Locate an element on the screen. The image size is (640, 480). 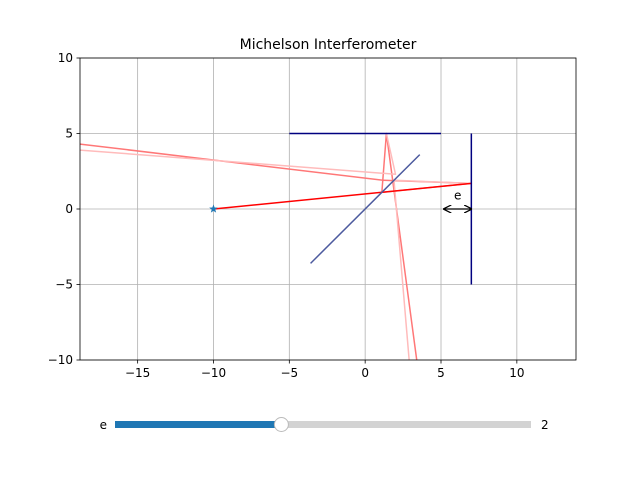
y-tick-label: 5 is located at coordinates (69, 134).